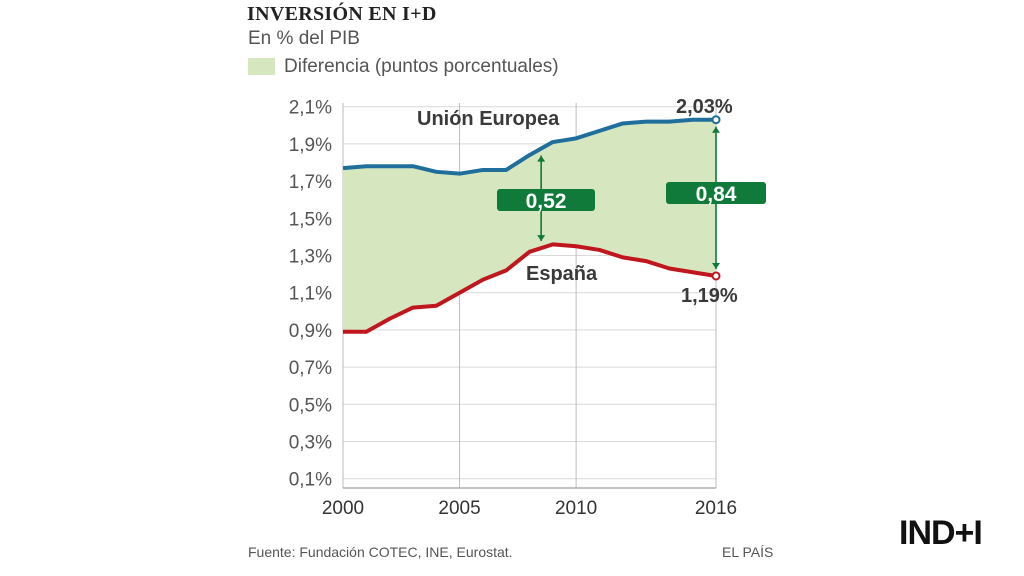 The height and width of the screenshot is (576, 1024). What do you see at coordinates (310, 182) in the screenshot?
I see `y-tick-label: 1,7%` at bounding box center [310, 182].